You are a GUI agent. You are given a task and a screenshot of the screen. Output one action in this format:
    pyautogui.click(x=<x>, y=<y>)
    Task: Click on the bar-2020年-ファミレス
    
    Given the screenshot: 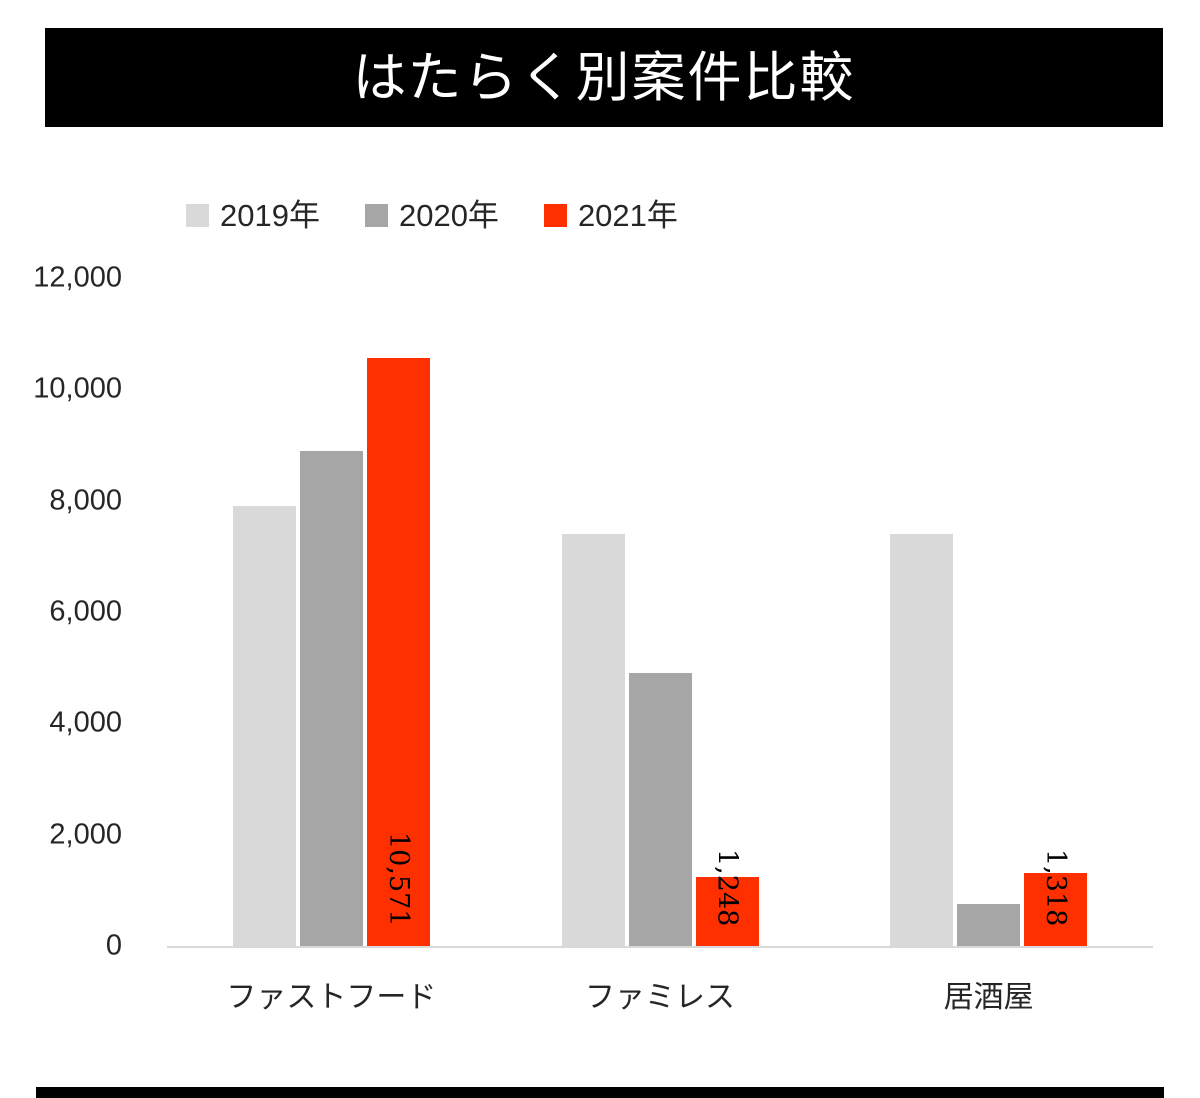 What is the action you would take?
    pyautogui.click(x=660, y=809)
    